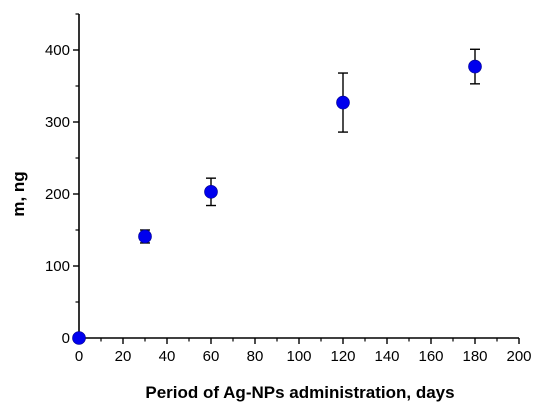  What do you see at coordinates (57, 50) in the screenshot?
I see `y-tick-label-400: 400` at bounding box center [57, 50].